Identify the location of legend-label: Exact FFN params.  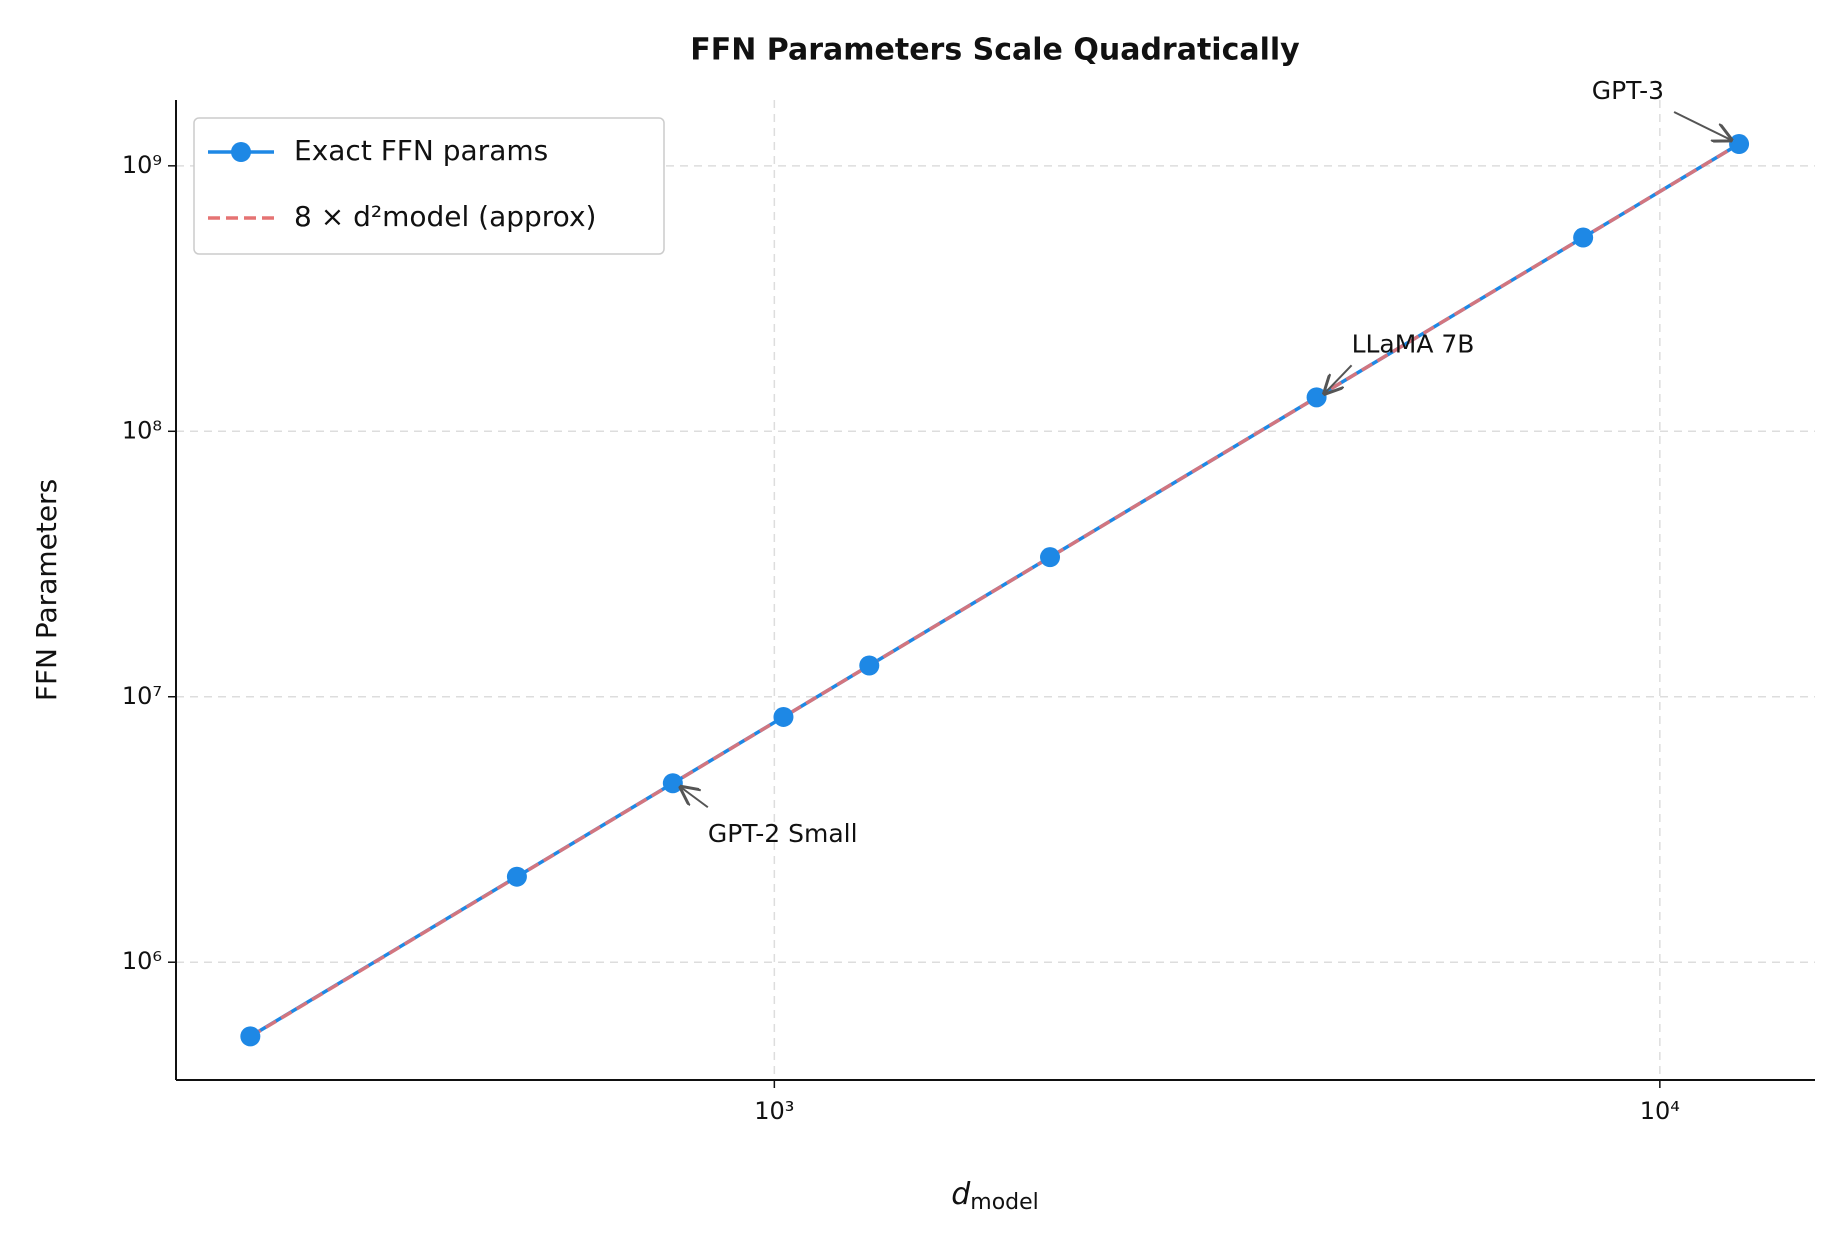
(421, 150).